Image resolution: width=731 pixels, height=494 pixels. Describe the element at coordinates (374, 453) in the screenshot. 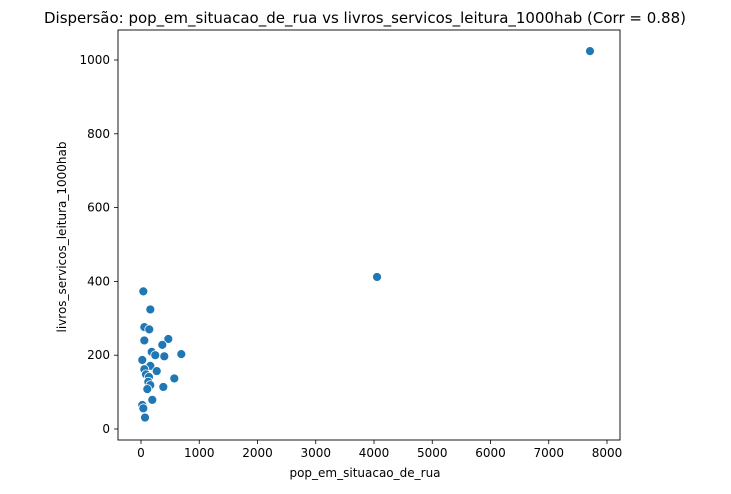

I see `x-tick-label: 4000` at that location.